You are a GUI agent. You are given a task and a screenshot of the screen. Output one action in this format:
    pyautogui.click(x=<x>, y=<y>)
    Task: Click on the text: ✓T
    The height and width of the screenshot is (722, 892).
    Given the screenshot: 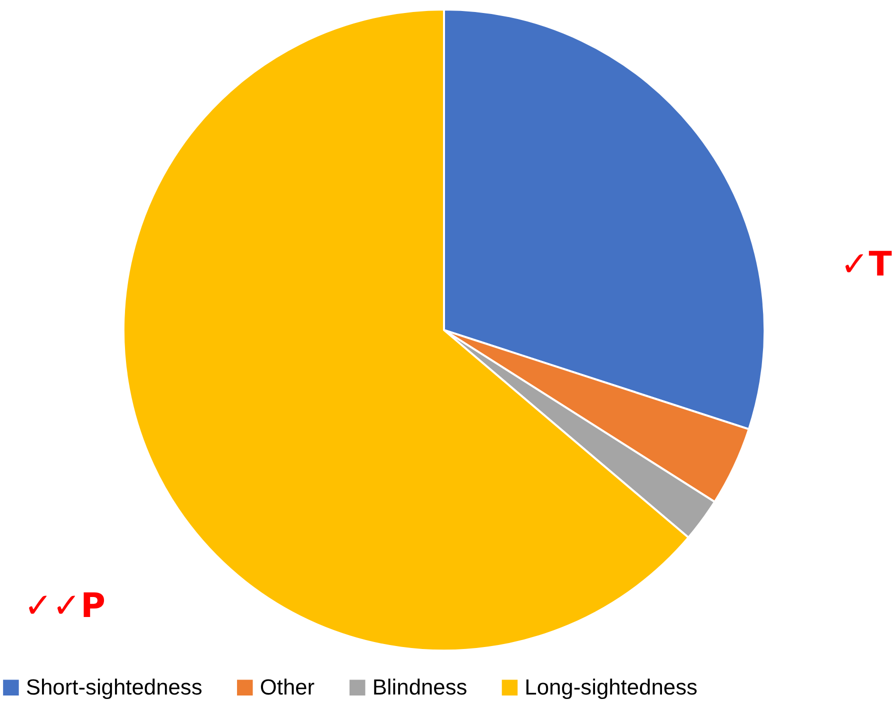 What is the action you would take?
    pyautogui.click(x=866, y=264)
    